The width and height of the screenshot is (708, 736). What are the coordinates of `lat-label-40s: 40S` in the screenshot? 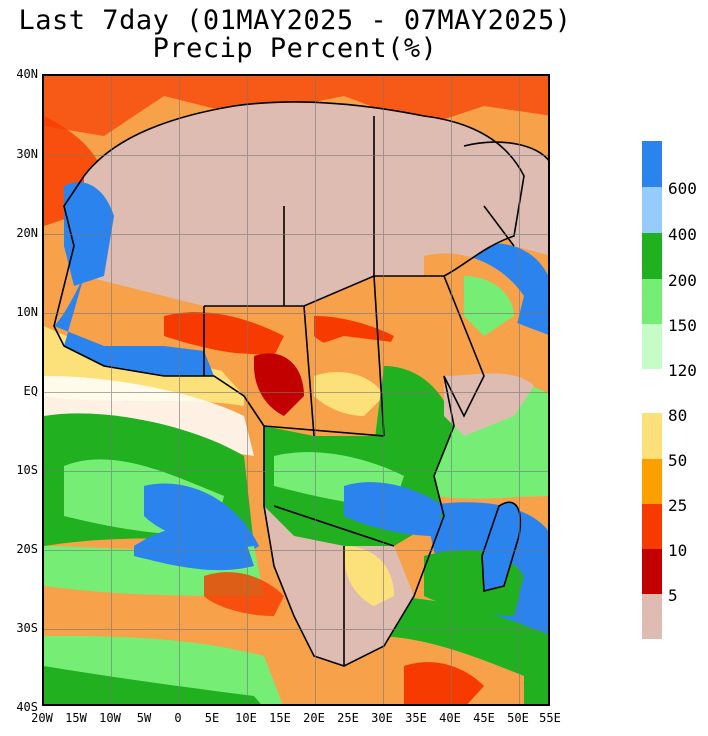 It's located at (27, 707).